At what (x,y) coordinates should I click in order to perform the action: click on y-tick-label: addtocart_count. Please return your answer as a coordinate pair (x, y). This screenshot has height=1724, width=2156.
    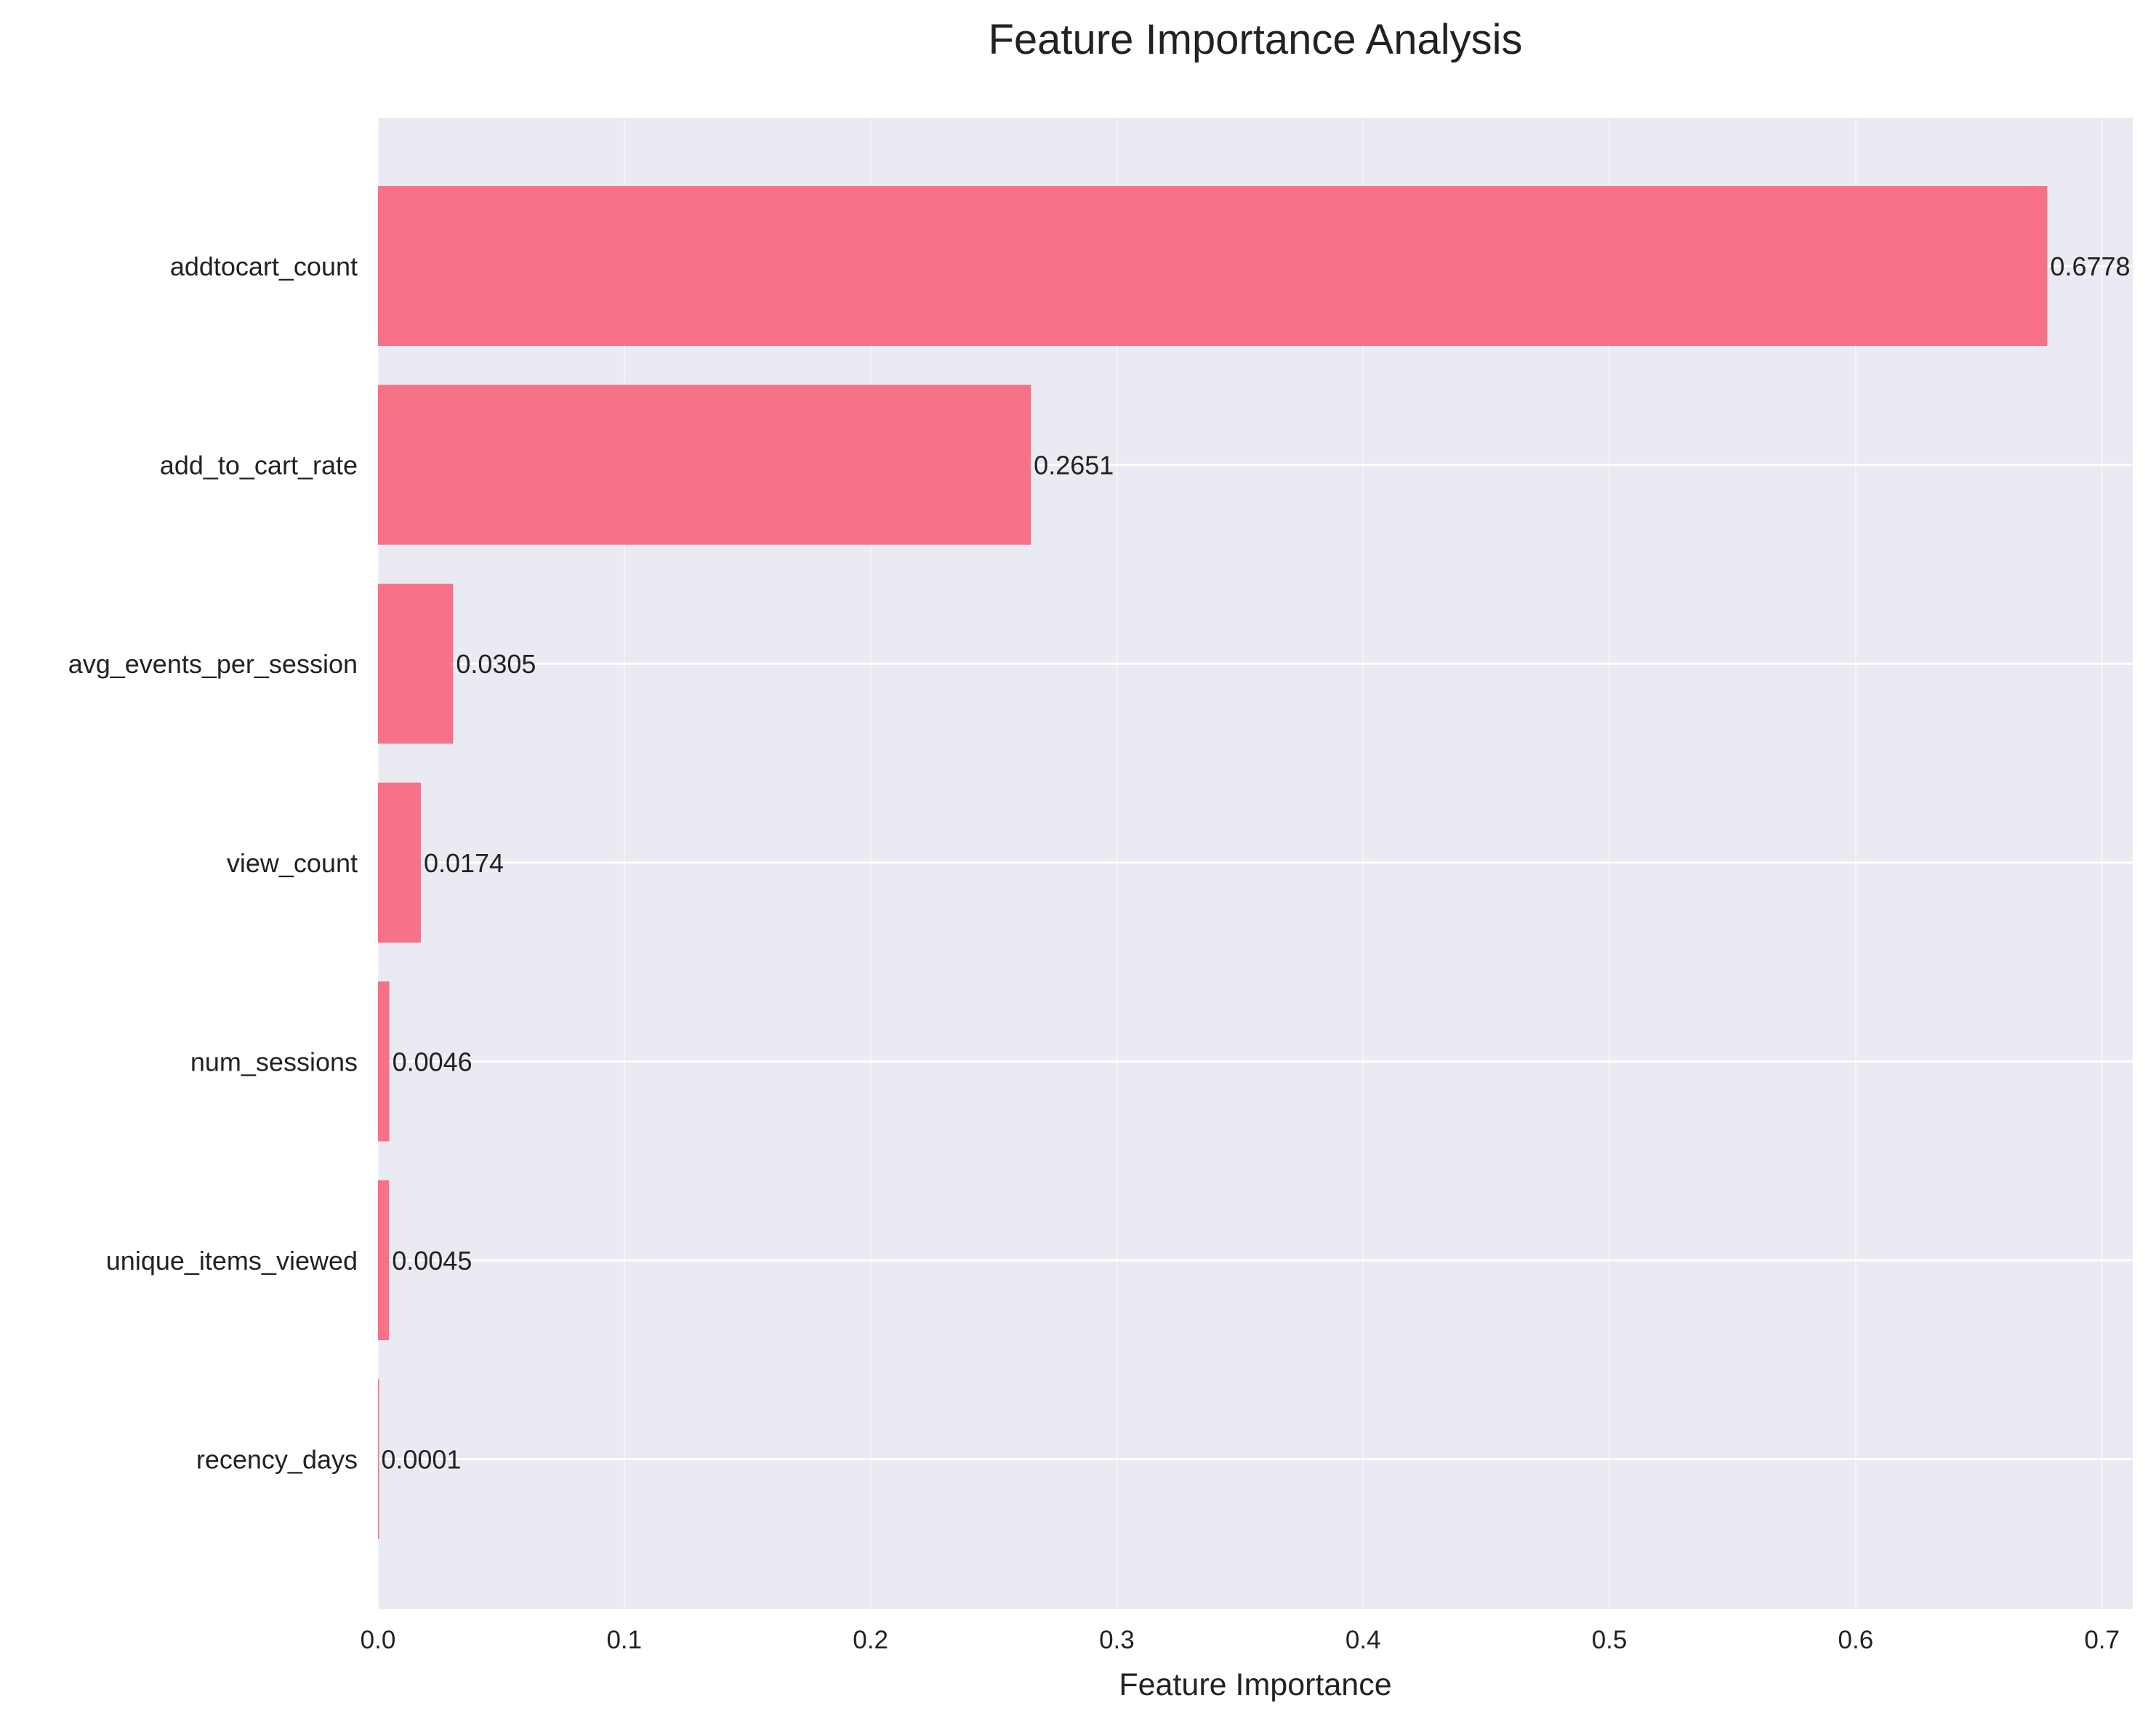
    Looking at the image, I should click on (264, 266).